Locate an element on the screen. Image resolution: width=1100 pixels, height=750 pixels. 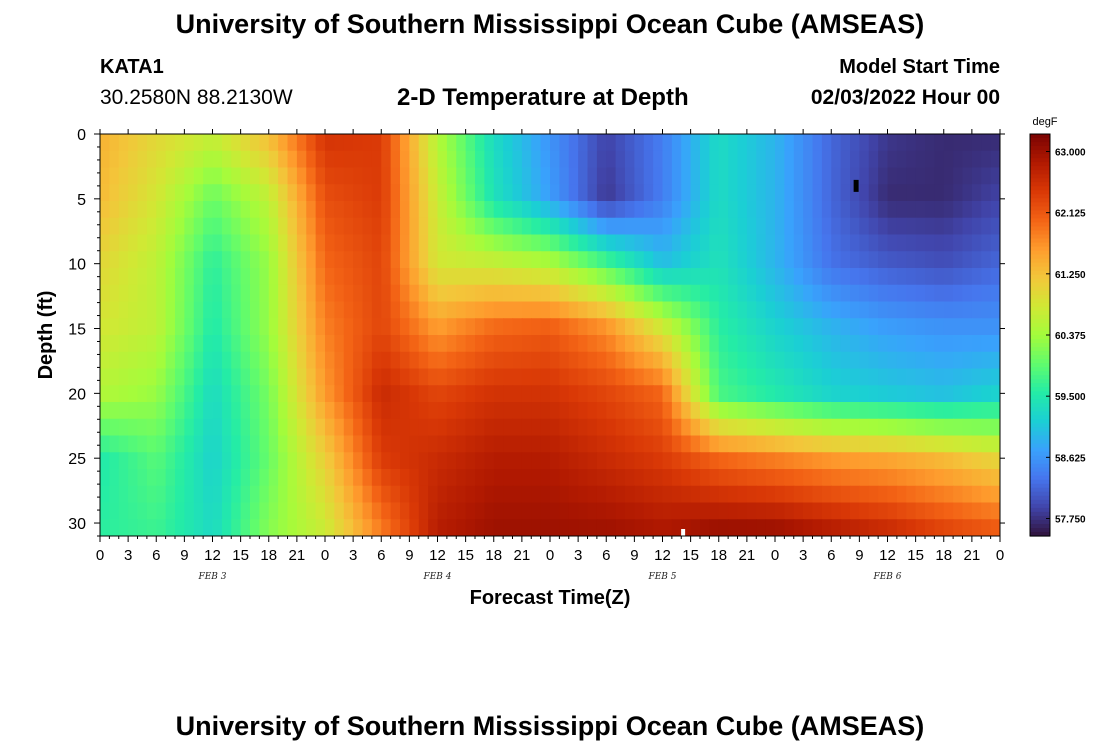
colorbar-tick-label: 61.250 is located at coordinates (1070, 275).